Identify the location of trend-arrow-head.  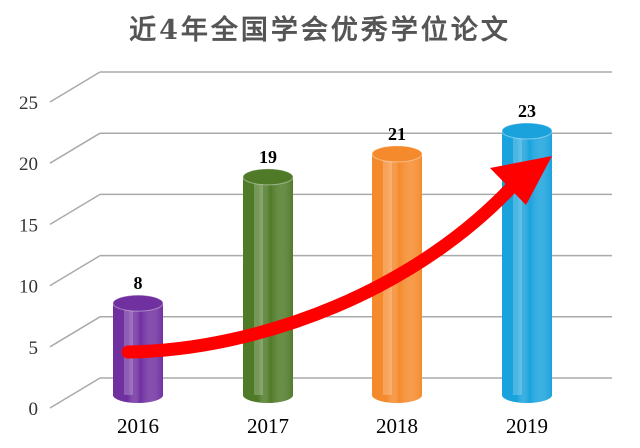
(521, 180).